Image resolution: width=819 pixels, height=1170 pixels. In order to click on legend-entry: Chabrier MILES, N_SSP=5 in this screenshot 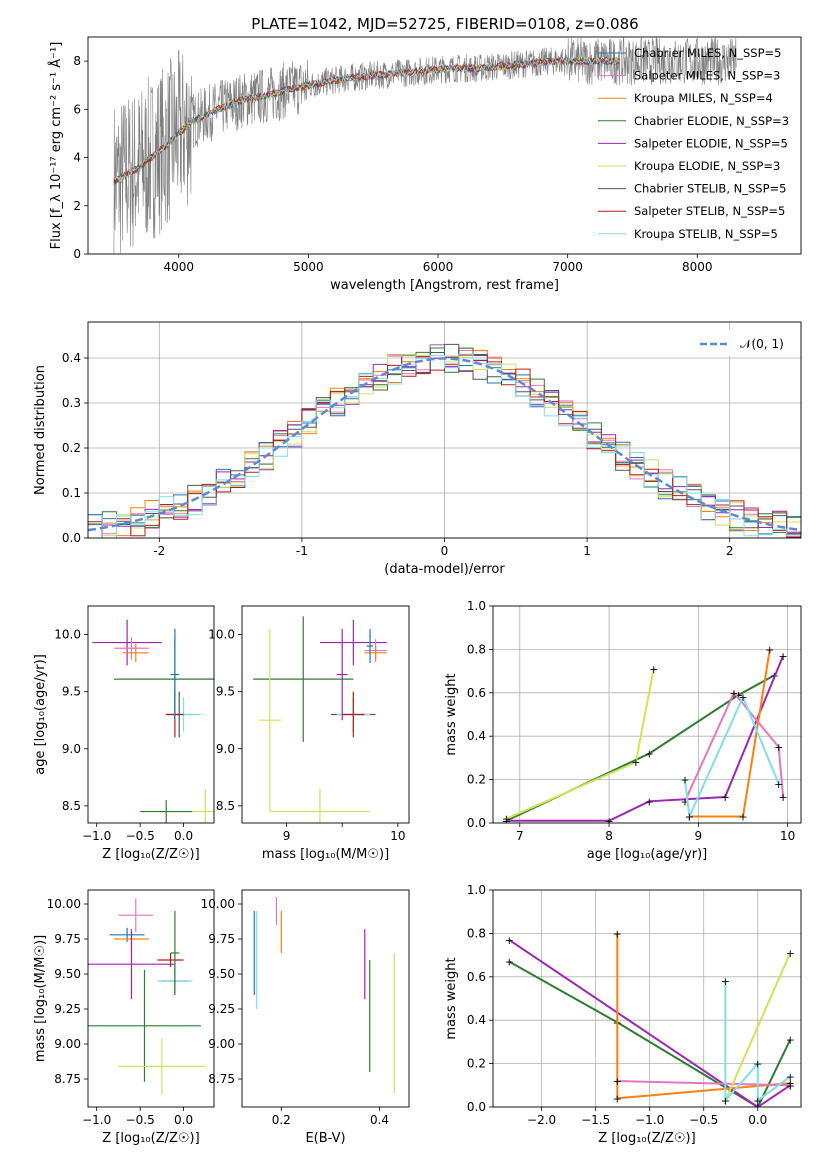, I will do `click(707, 53)`.